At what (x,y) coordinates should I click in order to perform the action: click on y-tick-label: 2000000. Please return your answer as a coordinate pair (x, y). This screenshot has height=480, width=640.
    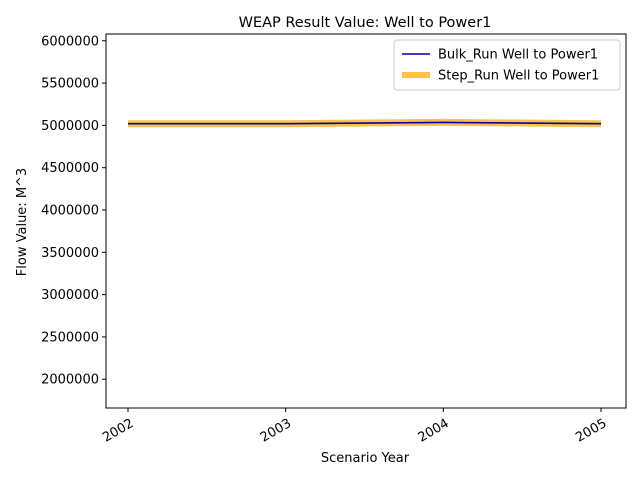
    Looking at the image, I should click on (70, 380).